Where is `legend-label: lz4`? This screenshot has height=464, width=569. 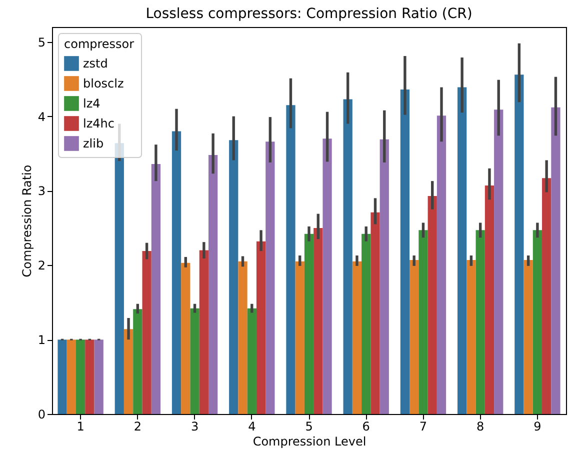
legend-label: lz4 is located at coordinates (91, 103).